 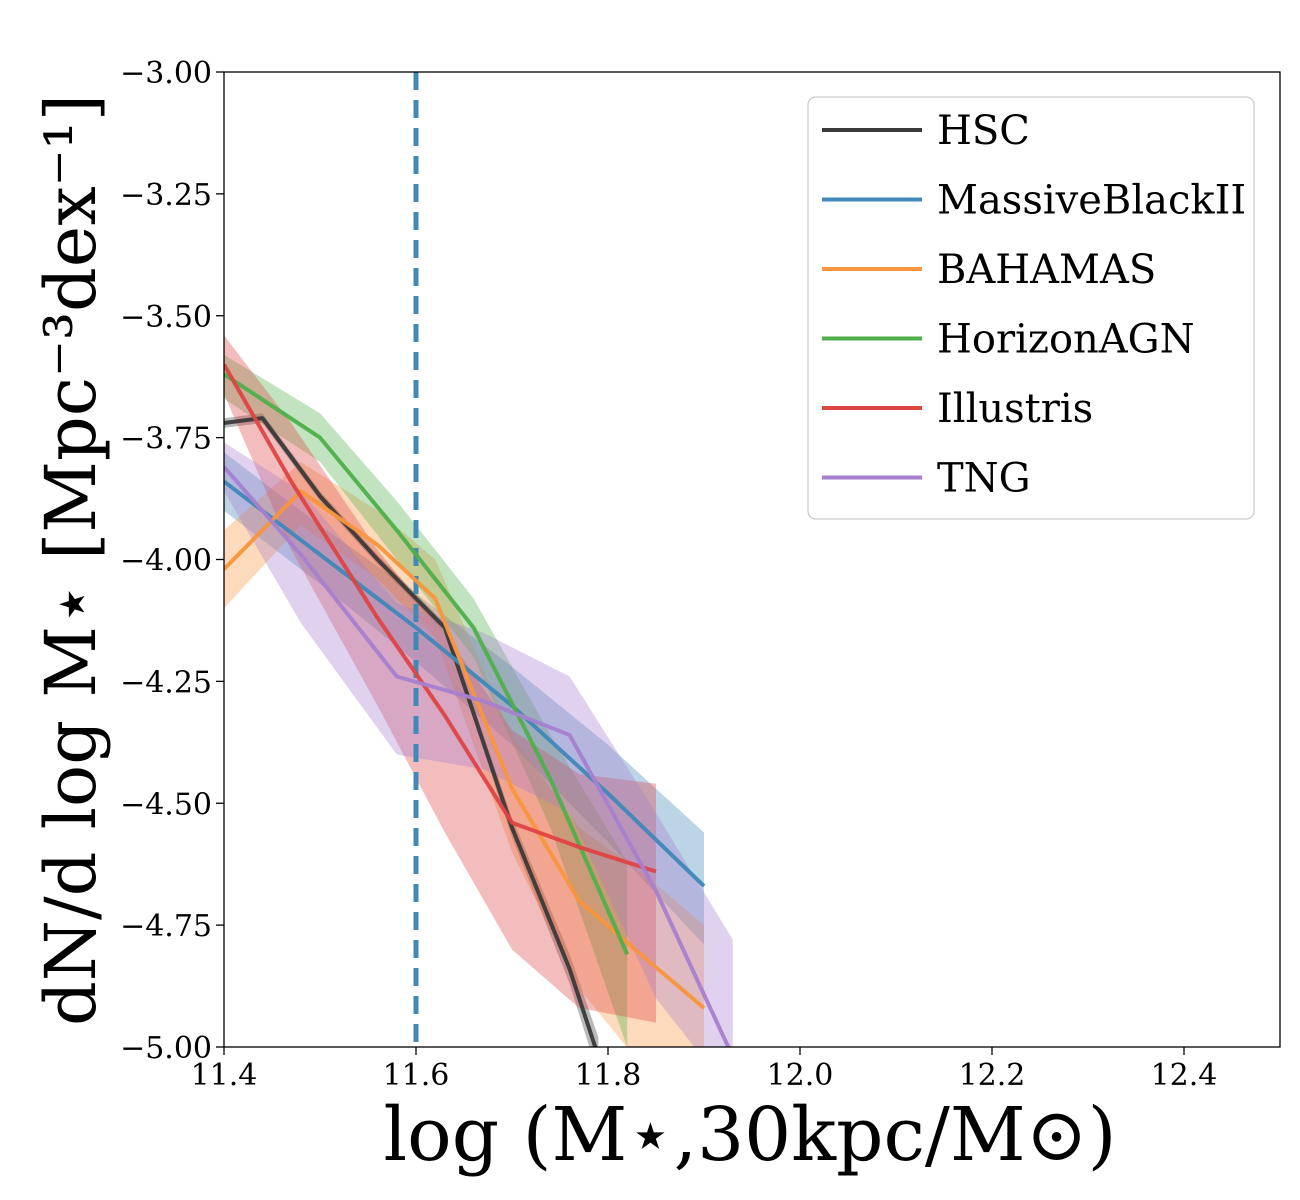 What do you see at coordinates (416, 1075) in the screenshot?
I see `x-tick-label: 11.6` at bounding box center [416, 1075].